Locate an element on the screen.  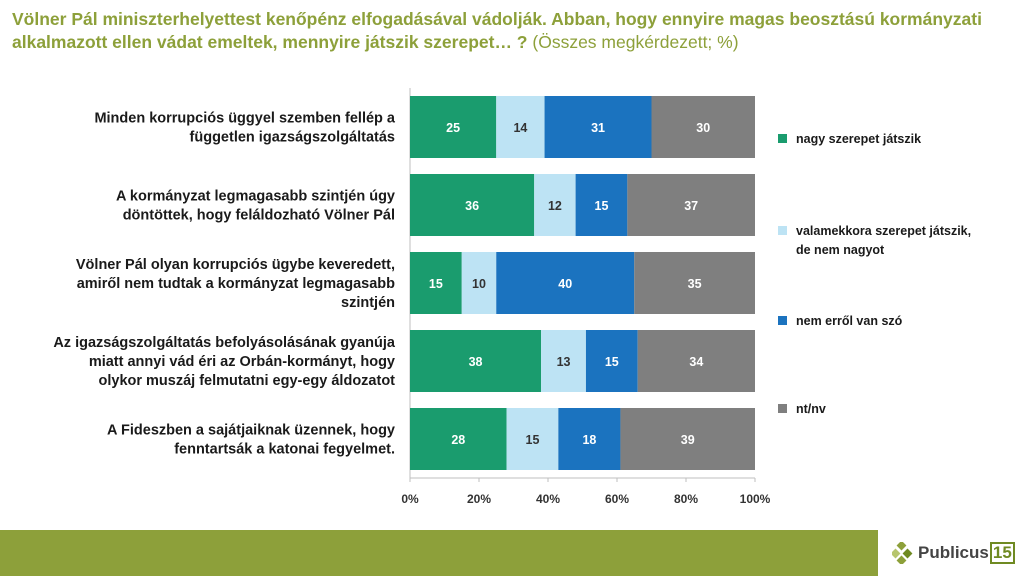
data-label: 39 is located at coordinates (688, 440).